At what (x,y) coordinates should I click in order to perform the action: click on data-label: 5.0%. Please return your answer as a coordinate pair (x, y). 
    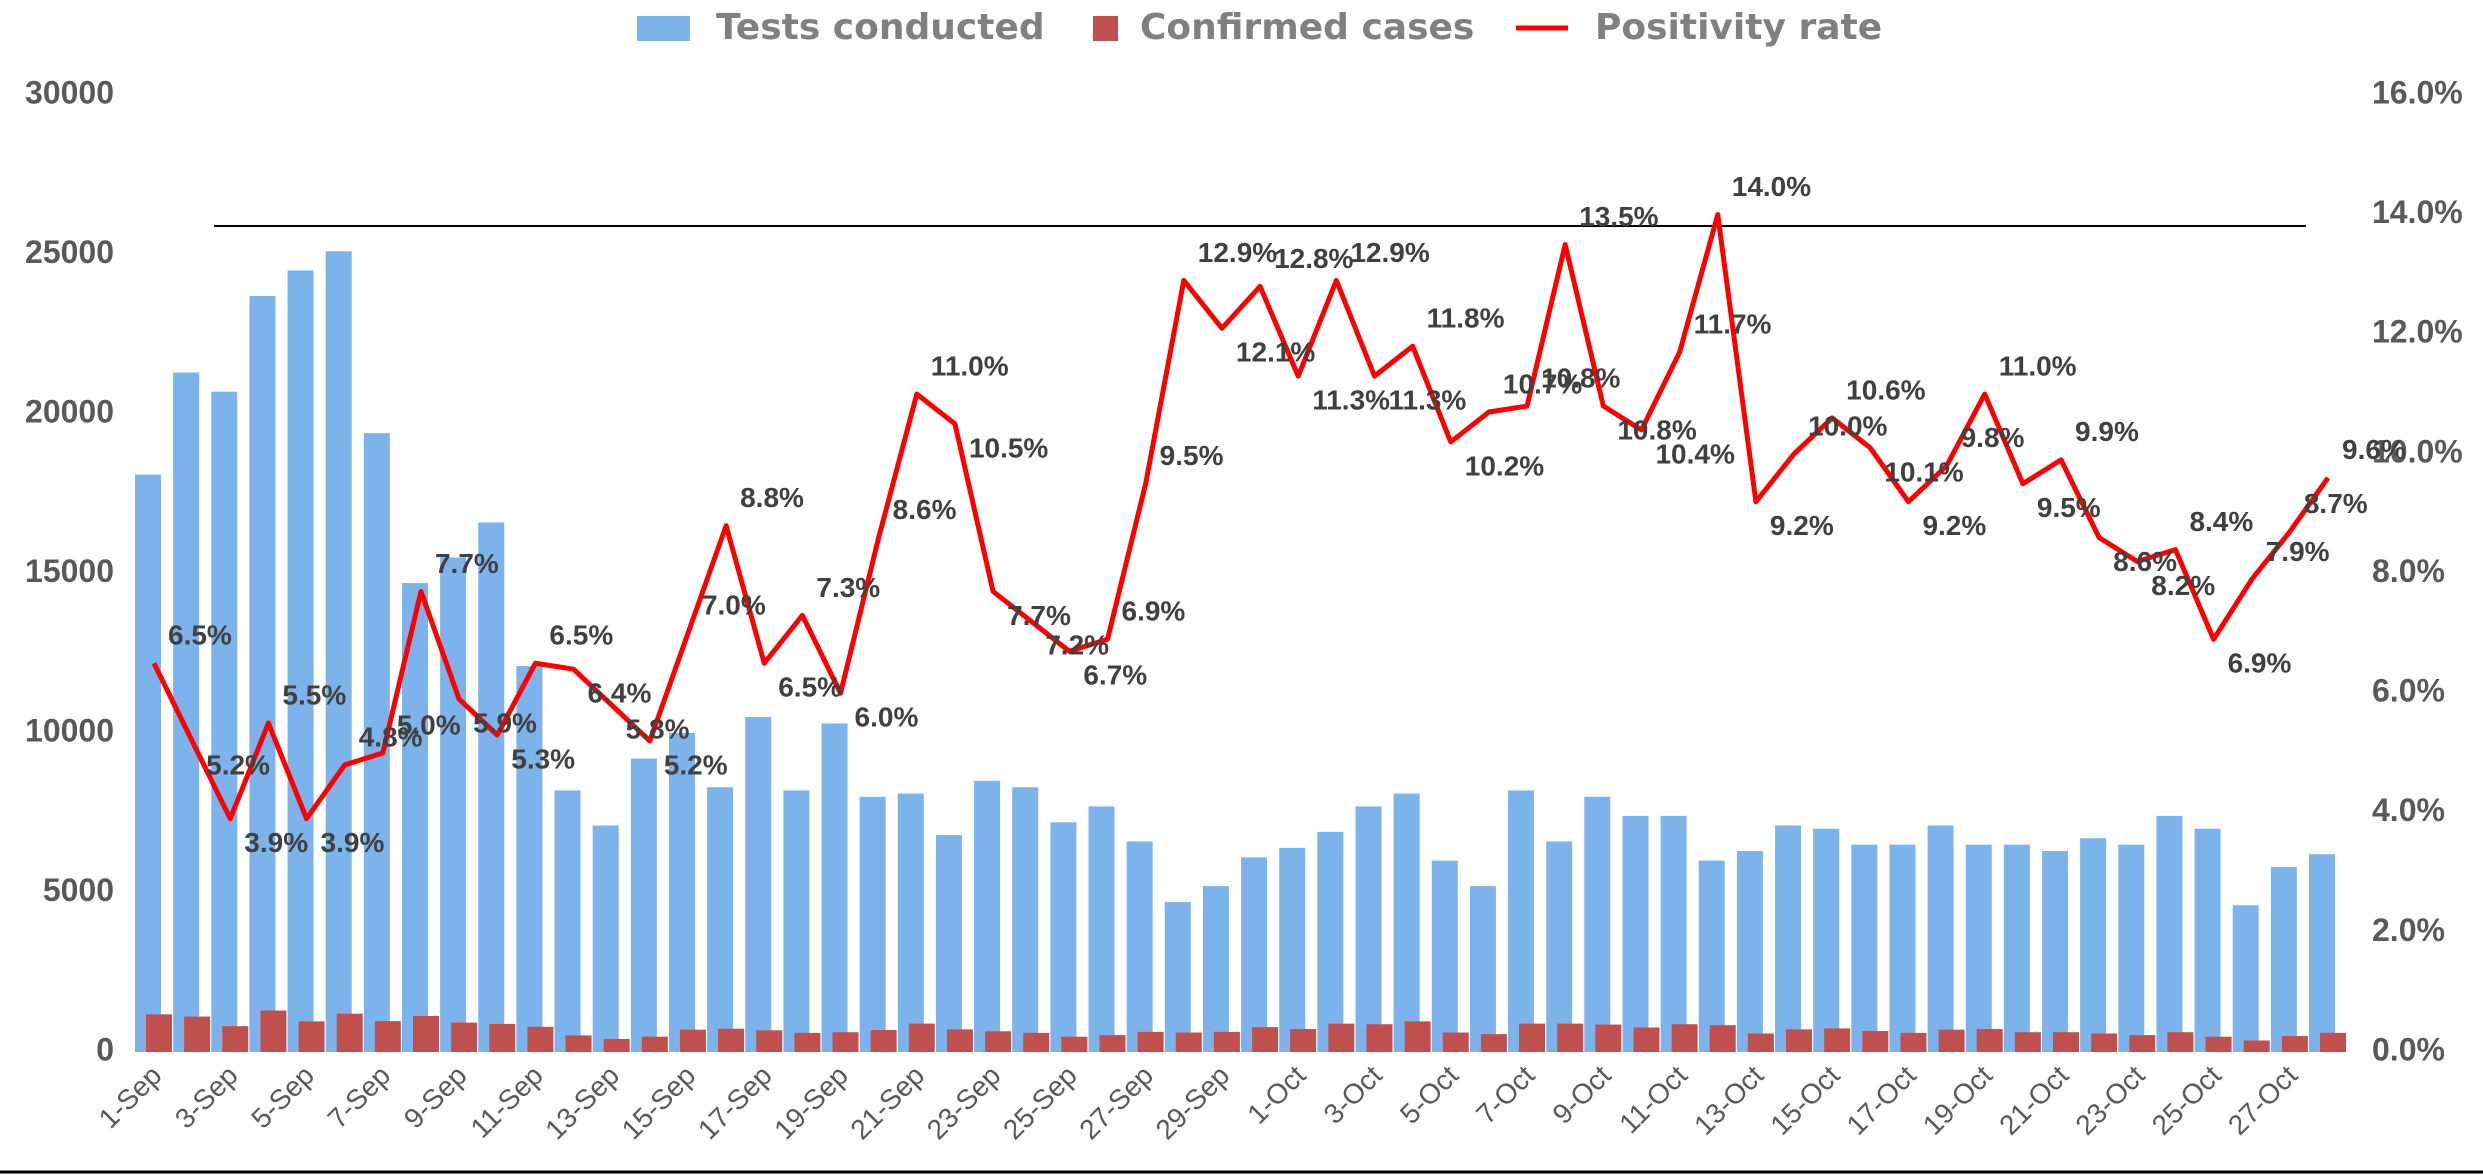
    Looking at the image, I should click on (429, 724).